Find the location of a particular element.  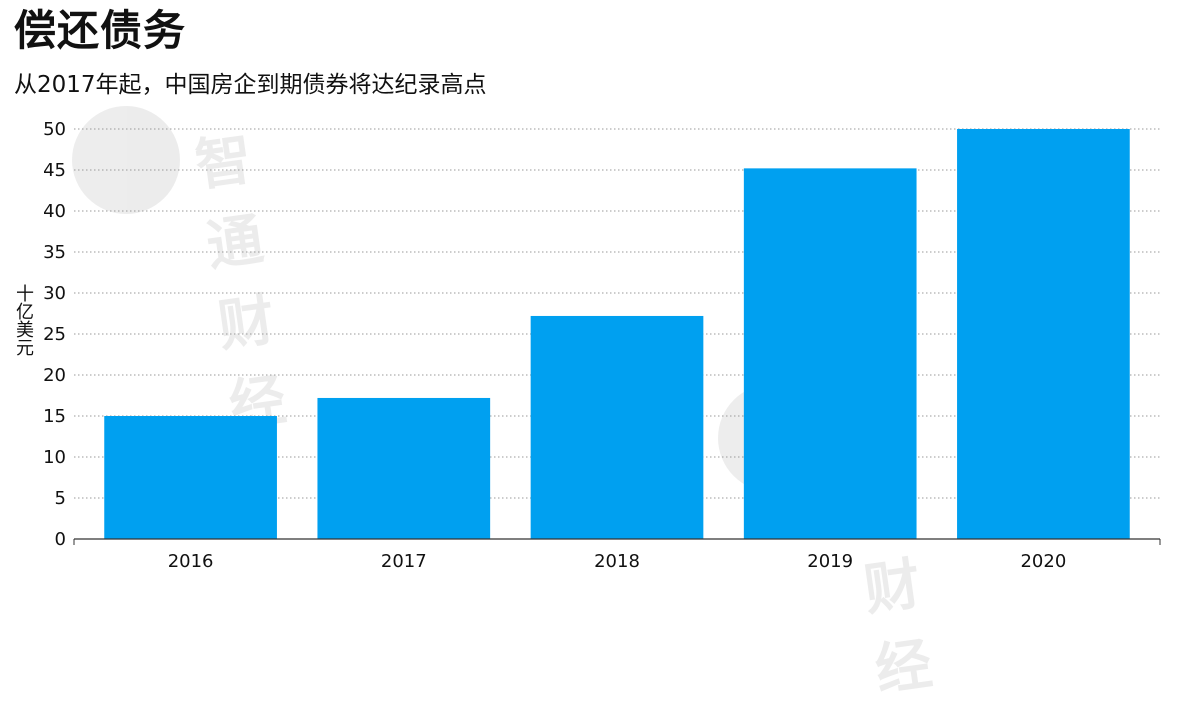

x-tick-label: 2019 is located at coordinates (830, 561).